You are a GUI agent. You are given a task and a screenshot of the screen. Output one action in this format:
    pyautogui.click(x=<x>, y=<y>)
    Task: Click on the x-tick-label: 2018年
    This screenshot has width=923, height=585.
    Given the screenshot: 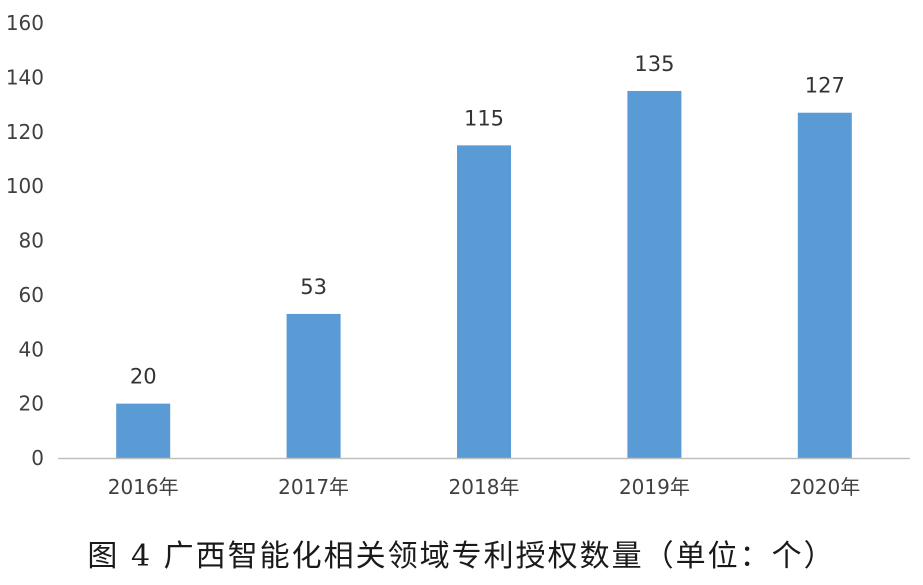 What is the action you would take?
    pyautogui.click(x=484, y=487)
    